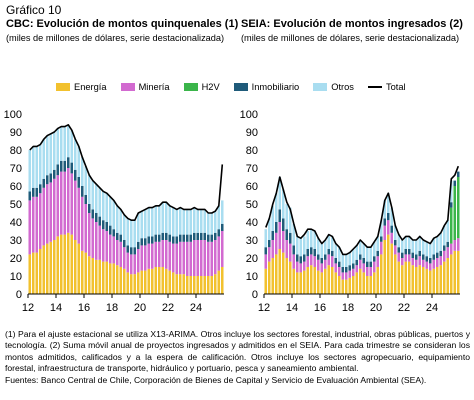 The image size is (474, 400). Describe the element at coordinates (16, 223) in the screenshot. I see `y-tick-label: 40` at that location.